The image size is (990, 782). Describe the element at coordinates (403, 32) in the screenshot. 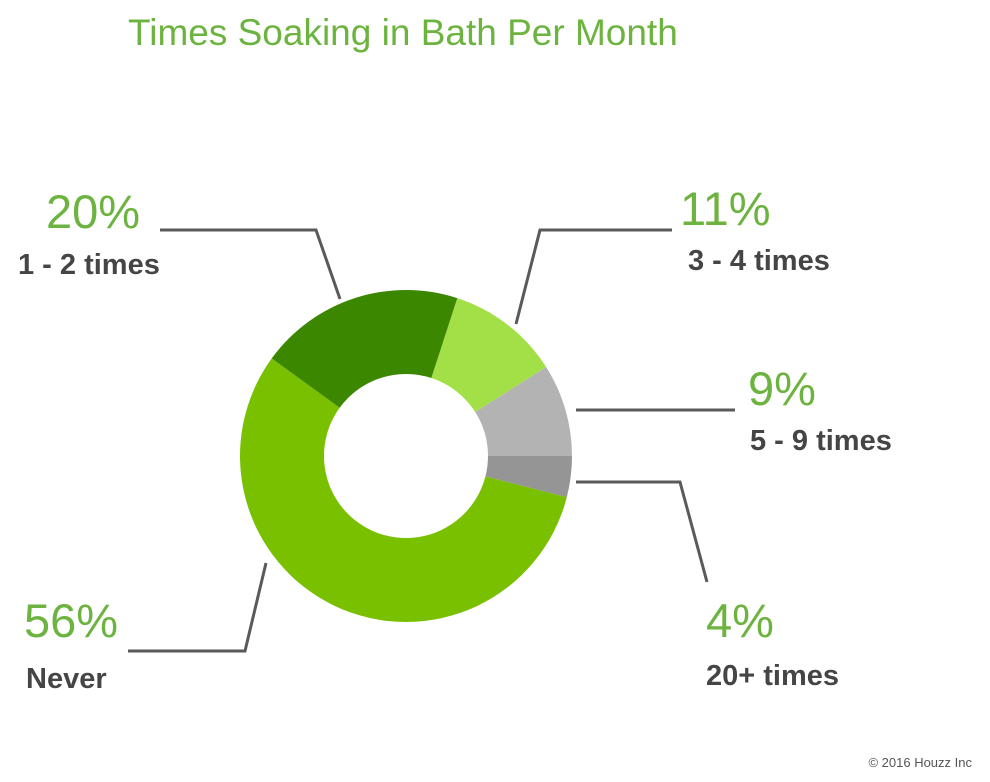

I see `chart-title: Times Soaking in Bath Per Month` at that location.